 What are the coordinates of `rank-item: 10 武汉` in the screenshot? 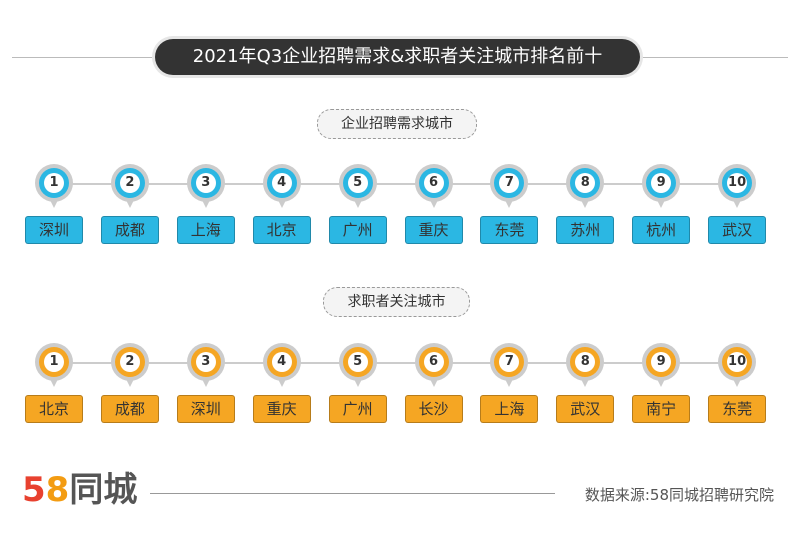 It's located at (737, 203).